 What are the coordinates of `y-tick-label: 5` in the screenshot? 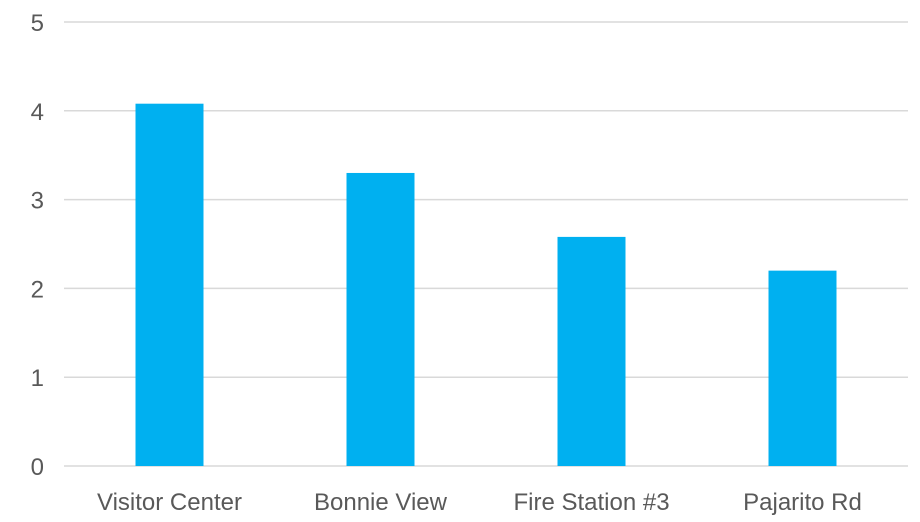 It's located at (37, 23).